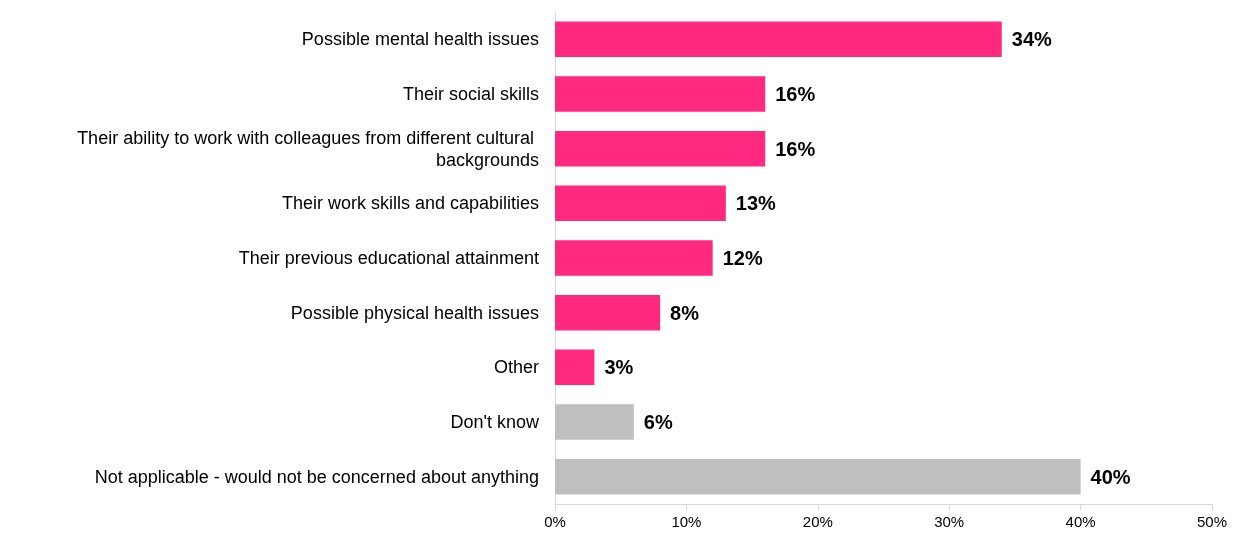 This screenshot has height=545, width=1247. What do you see at coordinates (1212, 521) in the screenshot?
I see `x-tick-label: 50%` at bounding box center [1212, 521].